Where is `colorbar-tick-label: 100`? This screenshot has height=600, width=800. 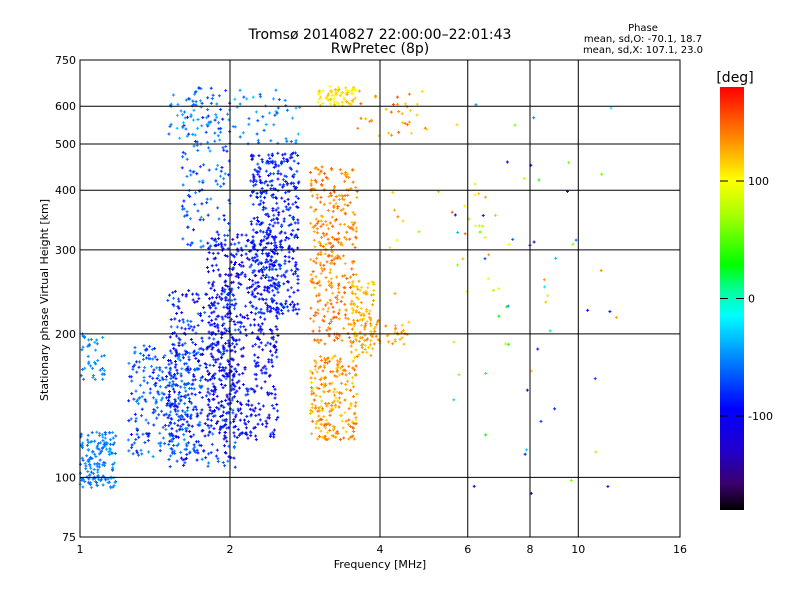 colorbar-tick-label: 100 is located at coordinates (758, 181).